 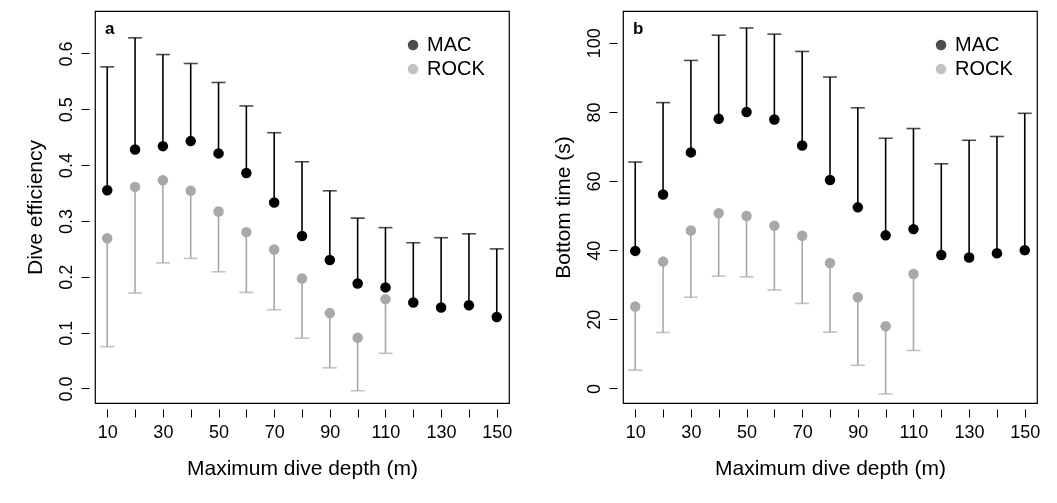 What do you see at coordinates (34, 207) in the screenshot?
I see `y-axis-title: Dive efficiency` at bounding box center [34, 207].